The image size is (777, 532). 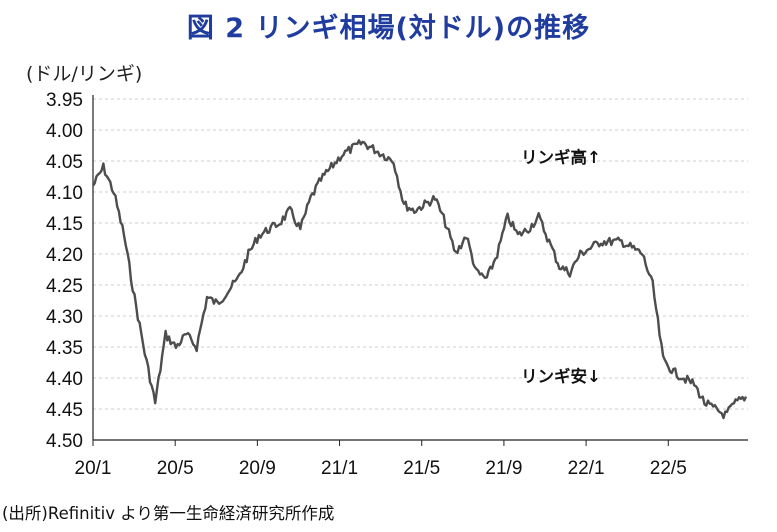 I want to click on x-tick-label: 21/9, so click(x=503, y=468).